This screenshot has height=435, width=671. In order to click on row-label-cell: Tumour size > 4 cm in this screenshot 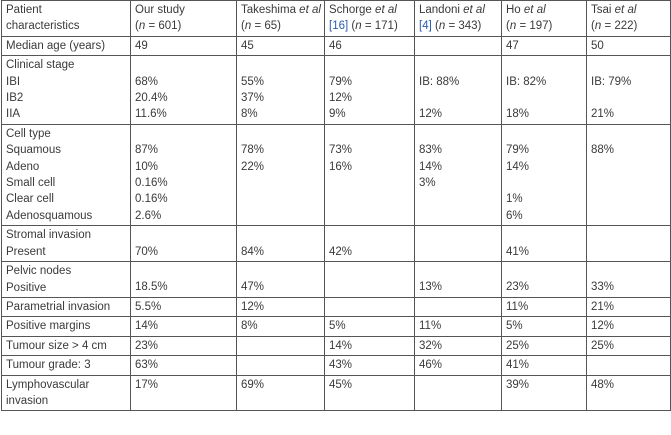, I will do `click(66, 346)`.